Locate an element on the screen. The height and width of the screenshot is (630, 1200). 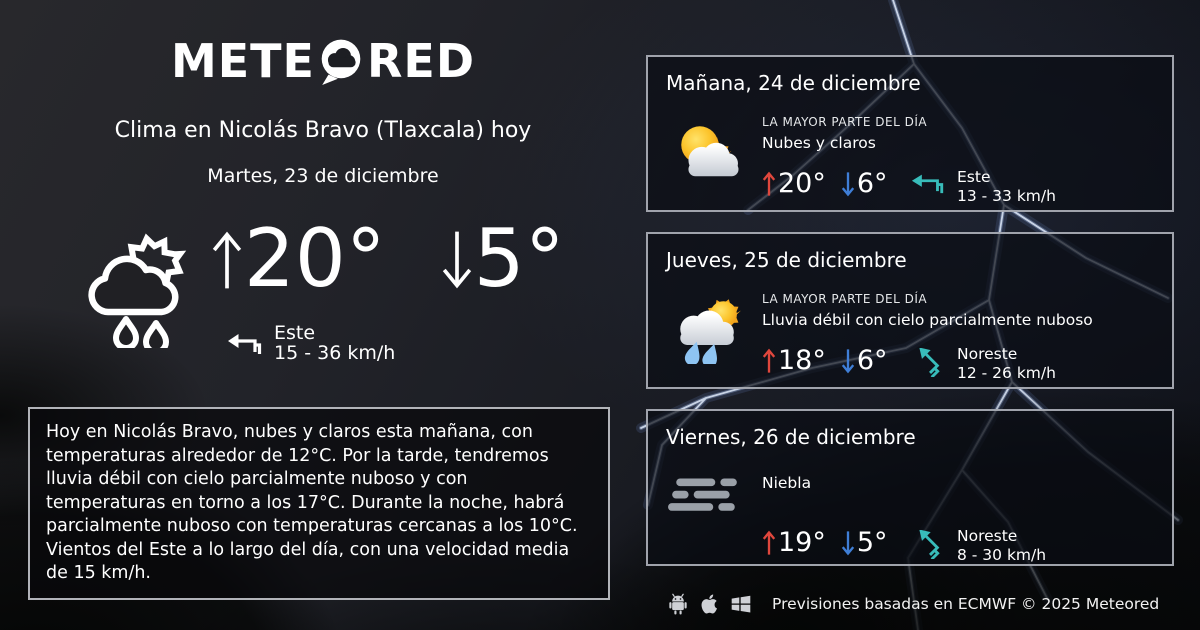
card-min-temp: 5° is located at coordinates (864, 542).